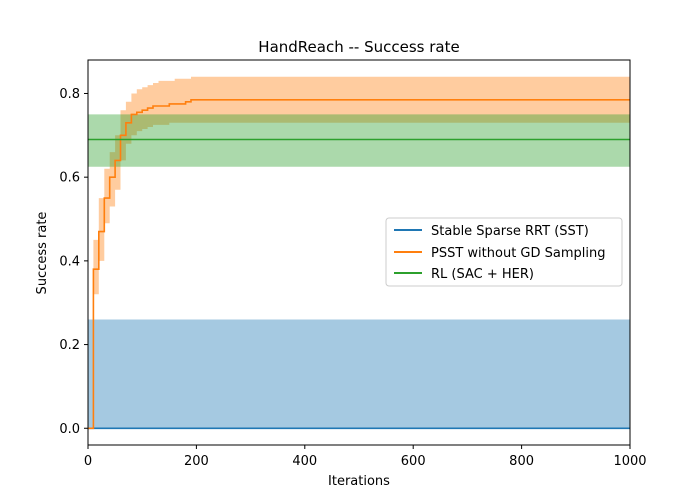 The height and width of the screenshot is (500, 700). Describe the element at coordinates (42, 253) in the screenshot. I see `y-axis-label: Success rate` at that location.